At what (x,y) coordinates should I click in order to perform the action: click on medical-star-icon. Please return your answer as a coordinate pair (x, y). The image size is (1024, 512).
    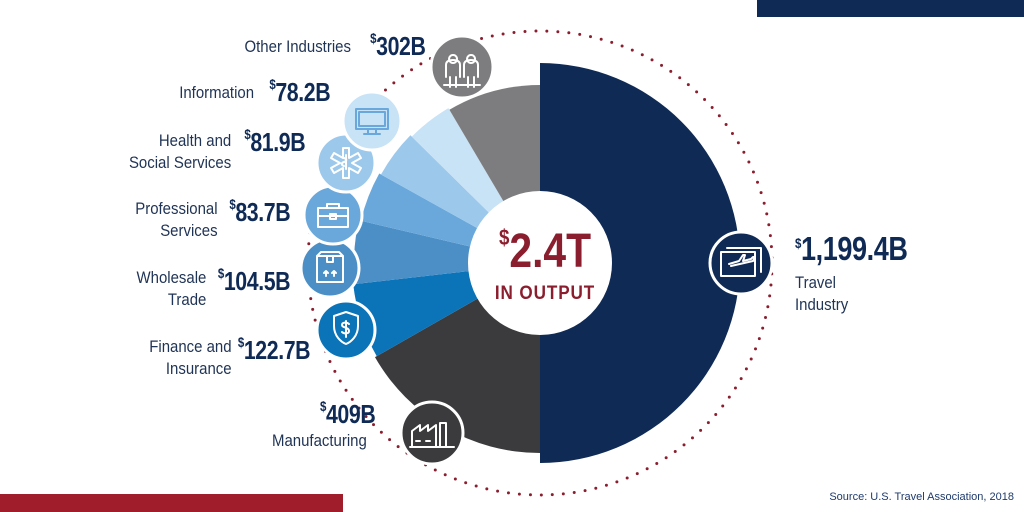
    Looking at the image, I should click on (346, 163).